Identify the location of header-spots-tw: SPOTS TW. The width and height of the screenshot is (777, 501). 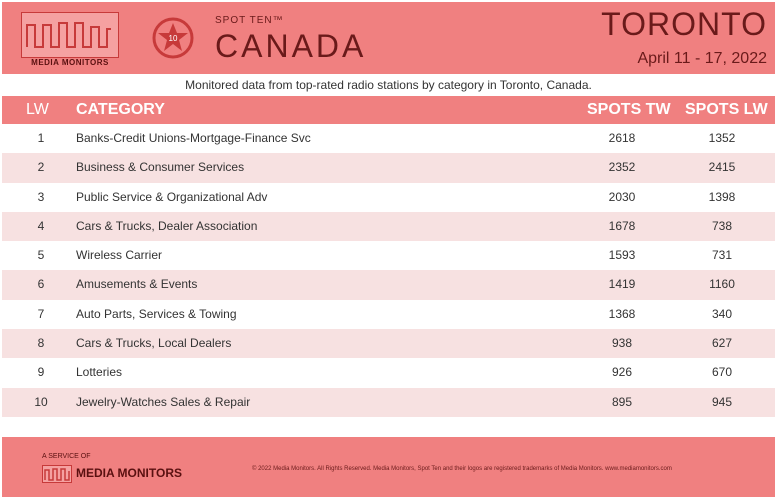
(629, 109).